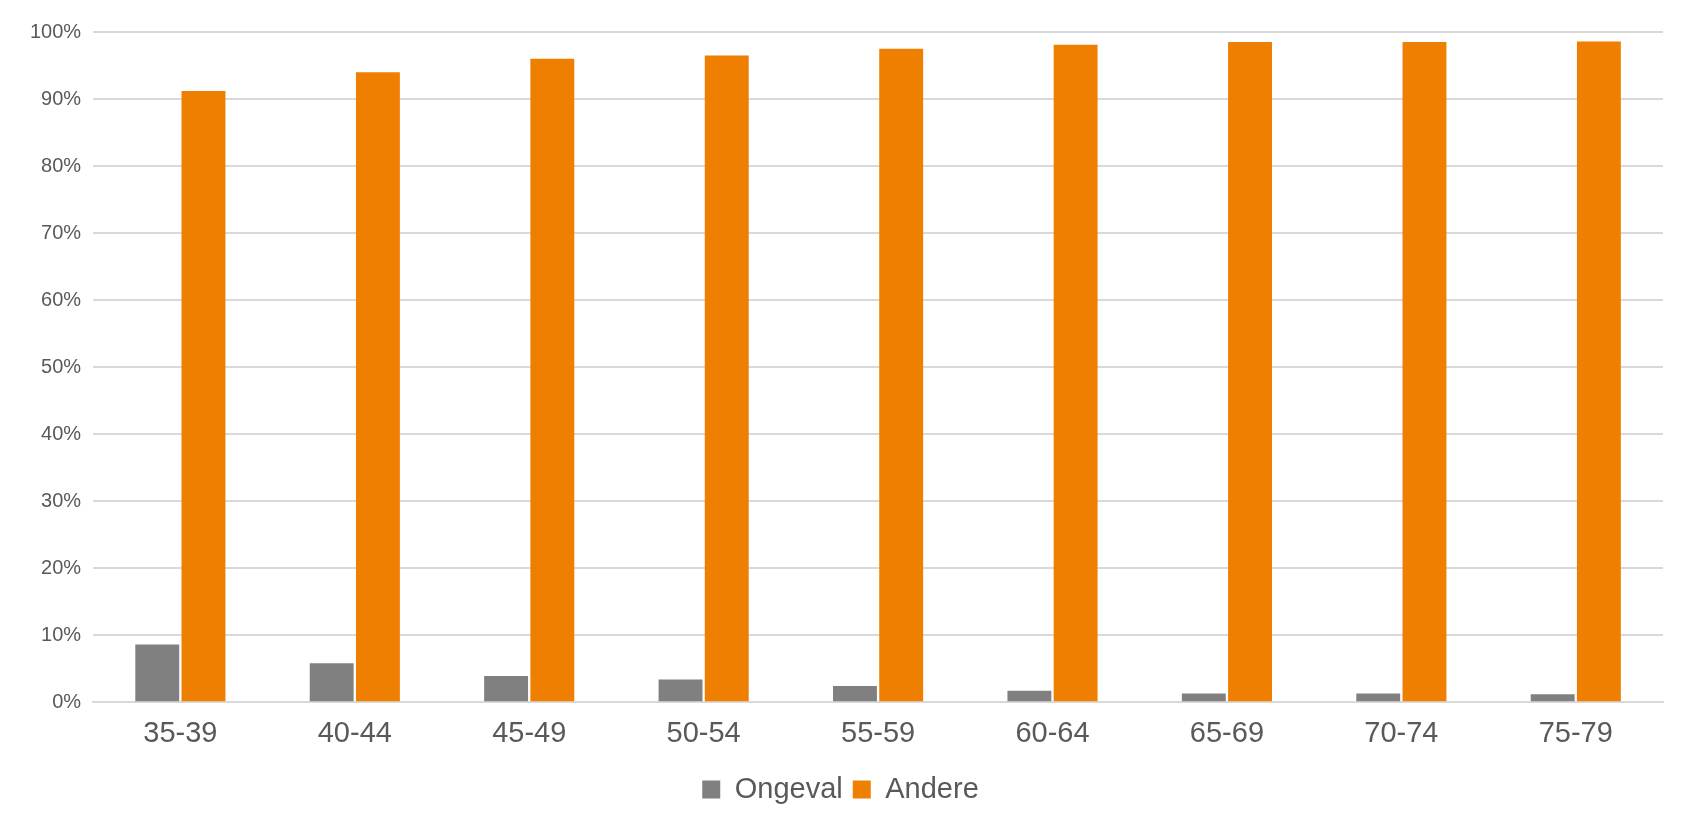  I want to click on y-tick-label: 10%, so click(61, 633).